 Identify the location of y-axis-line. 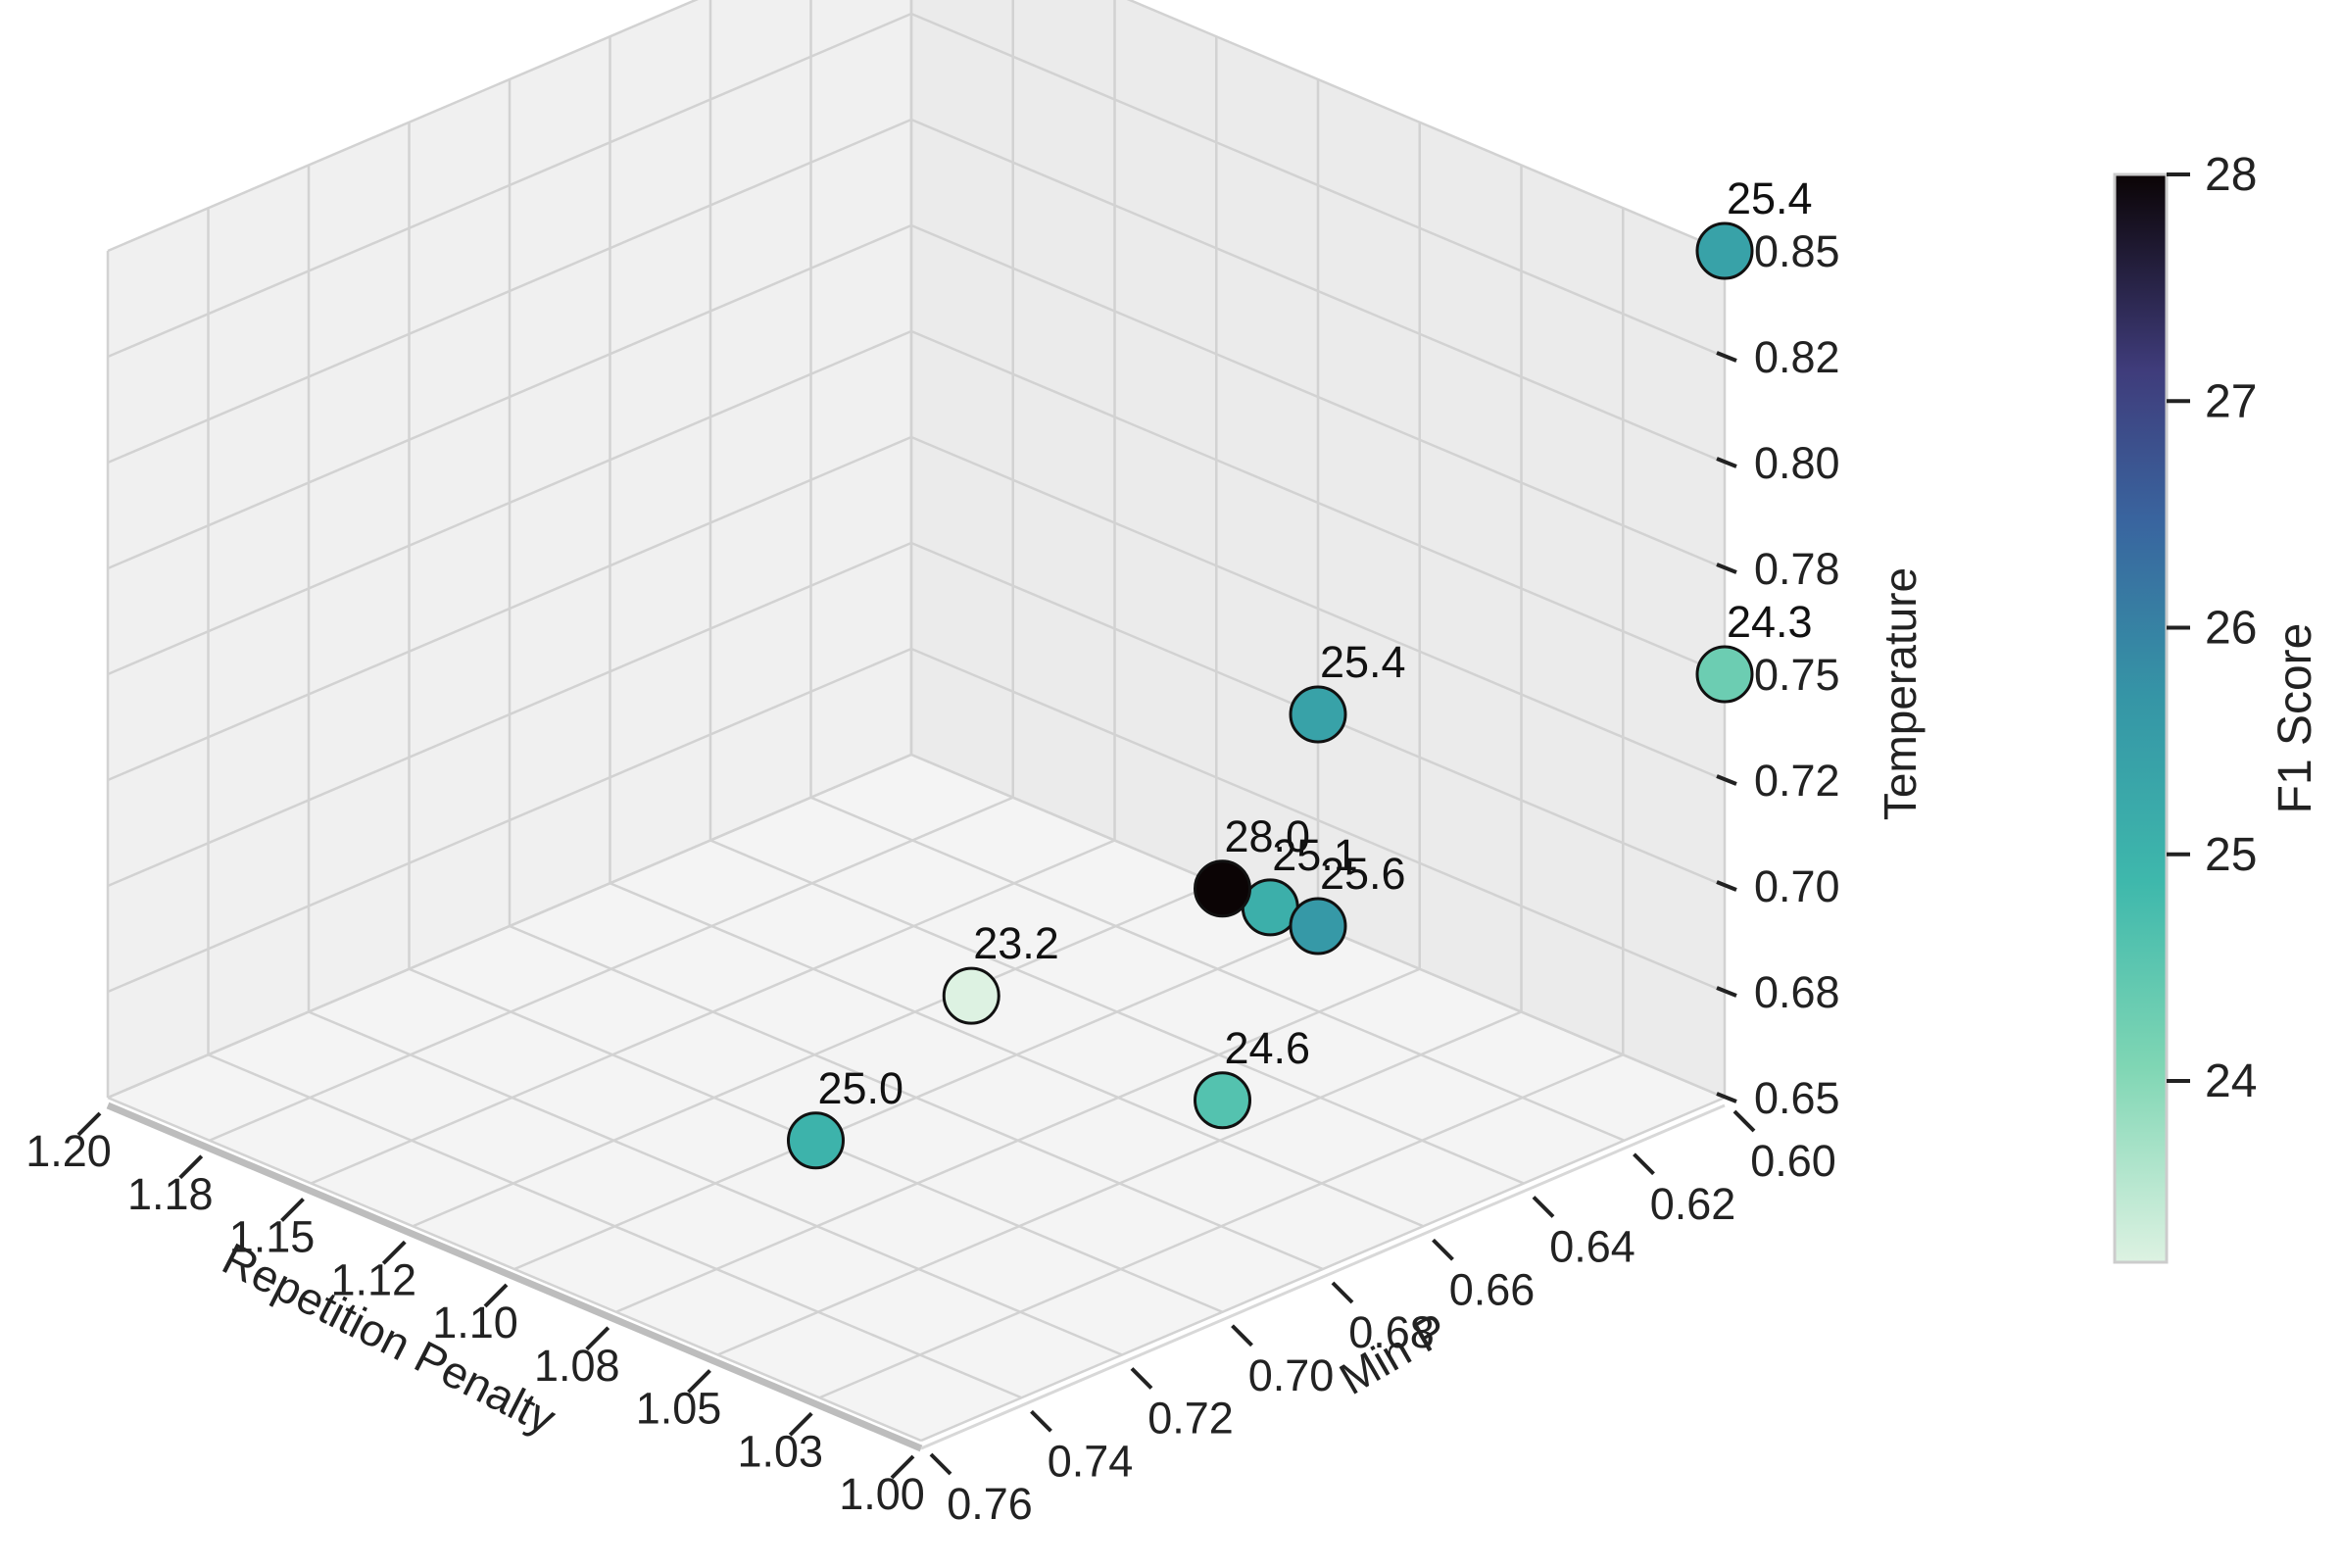
(1323, 1276).